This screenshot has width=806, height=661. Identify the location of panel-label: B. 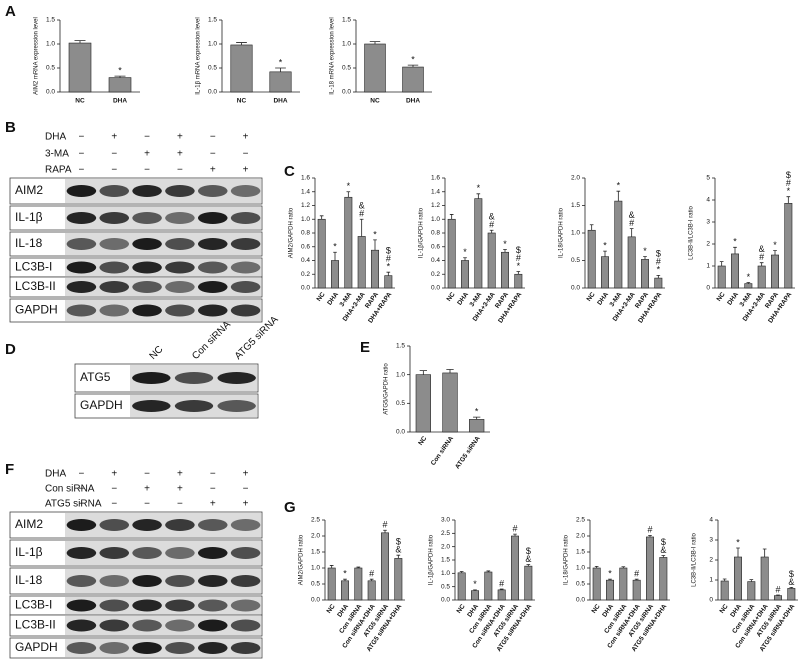
(10, 127).